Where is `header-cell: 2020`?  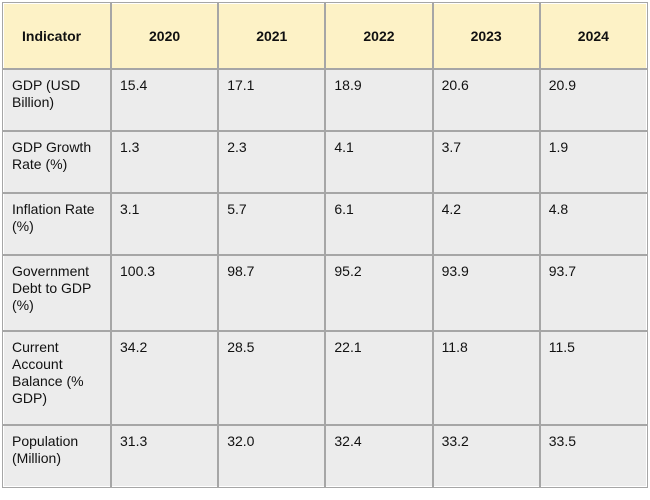 header-cell: 2020 is located at coordinates (164, 36).